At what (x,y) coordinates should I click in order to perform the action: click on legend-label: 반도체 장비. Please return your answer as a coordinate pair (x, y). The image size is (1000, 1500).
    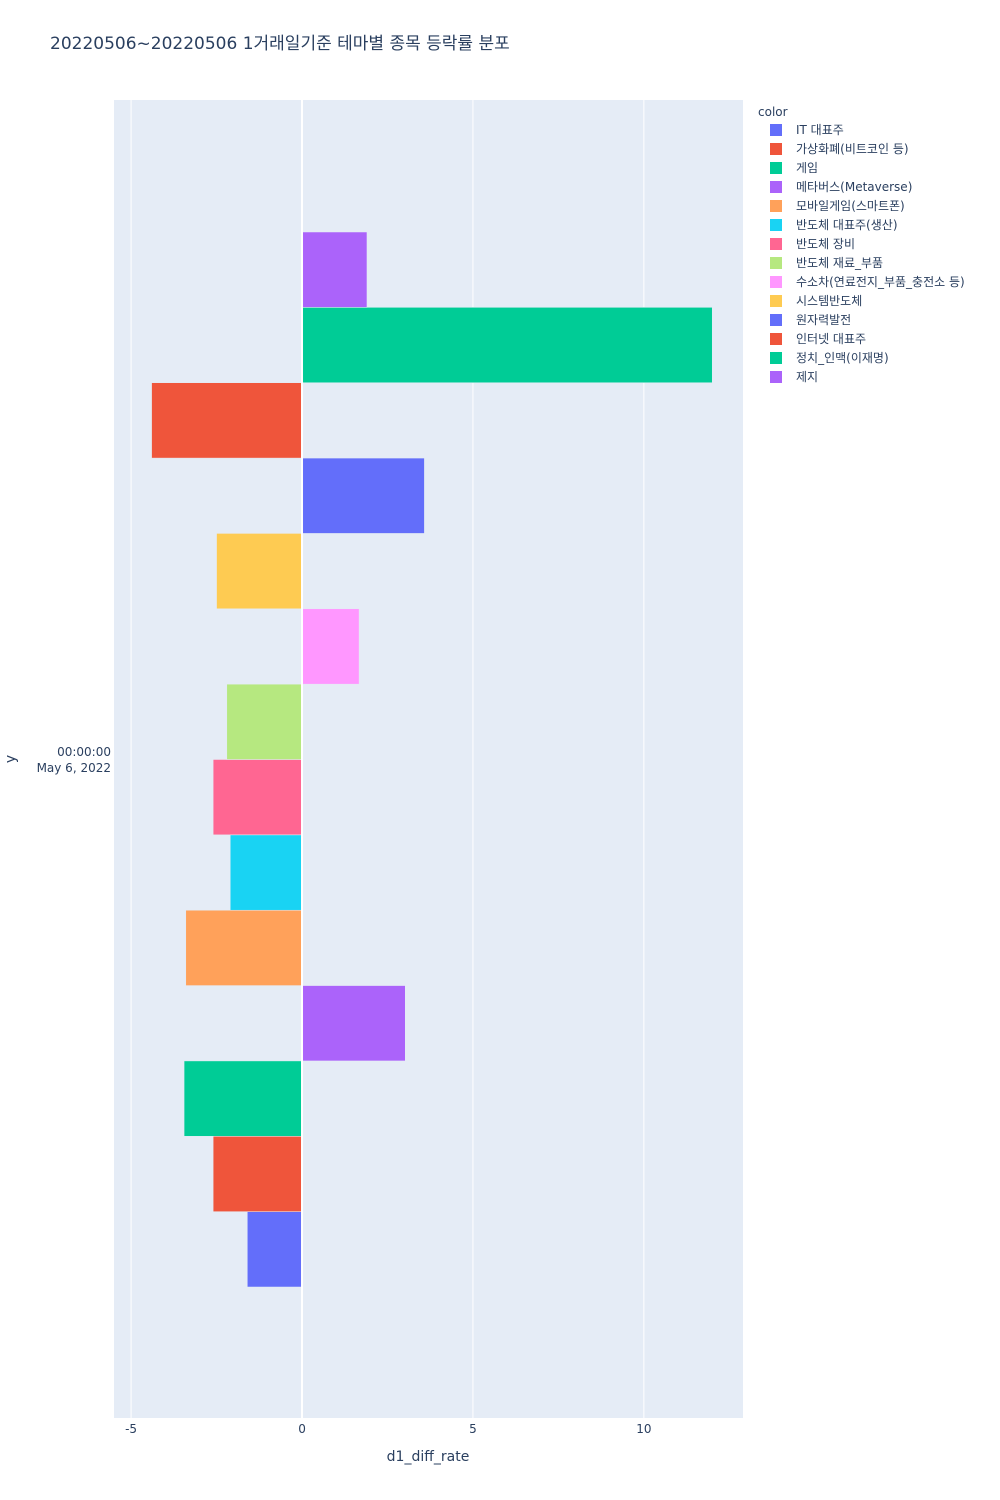
    Looking at the image, I should click on (825, 244).